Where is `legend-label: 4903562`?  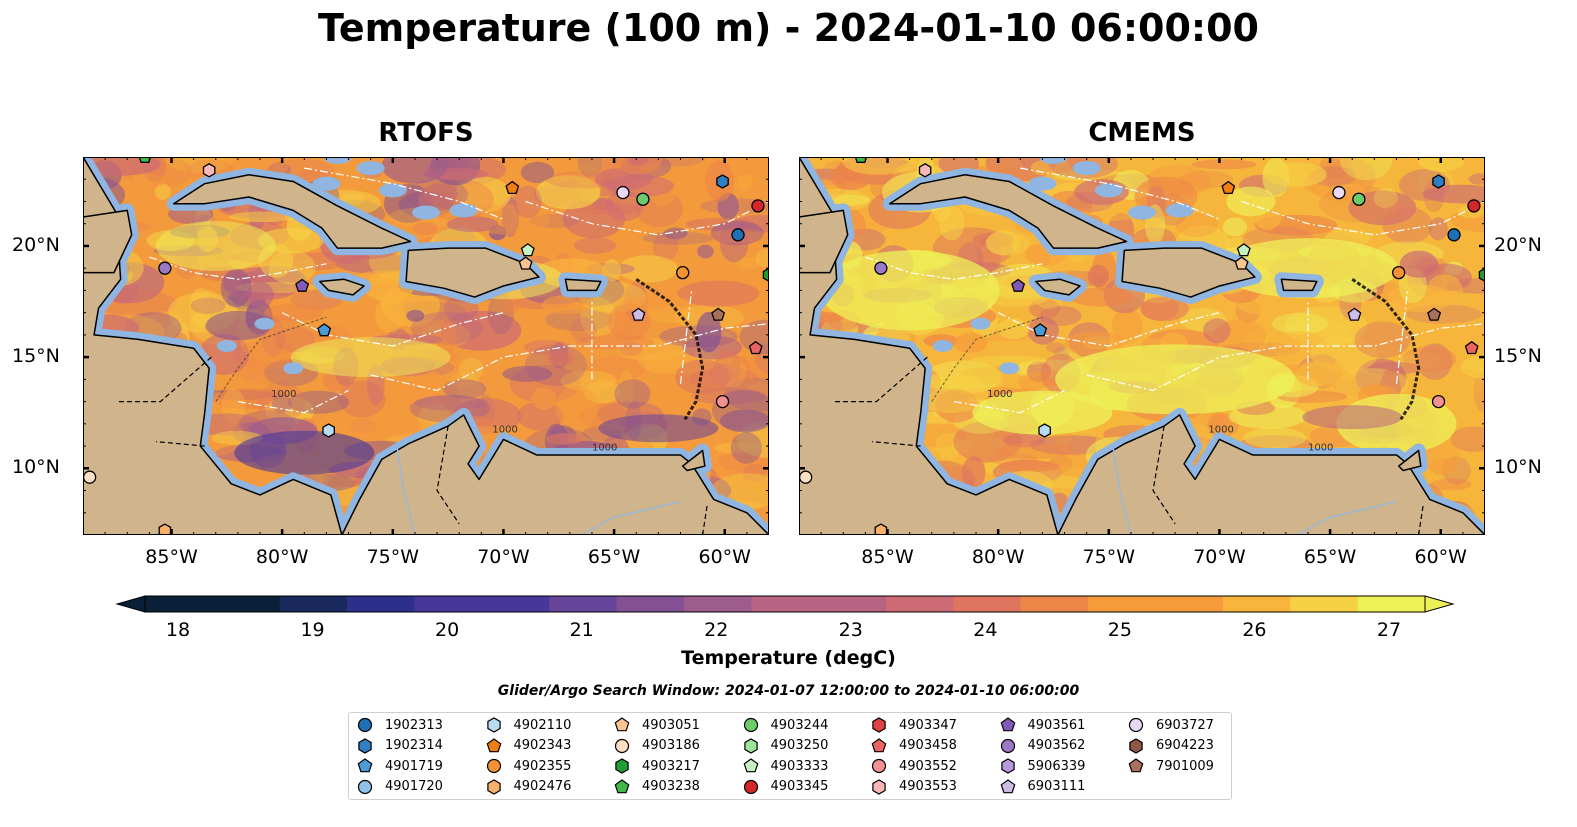
legend-label: 4903562 is located at coordinates (1056, 745).